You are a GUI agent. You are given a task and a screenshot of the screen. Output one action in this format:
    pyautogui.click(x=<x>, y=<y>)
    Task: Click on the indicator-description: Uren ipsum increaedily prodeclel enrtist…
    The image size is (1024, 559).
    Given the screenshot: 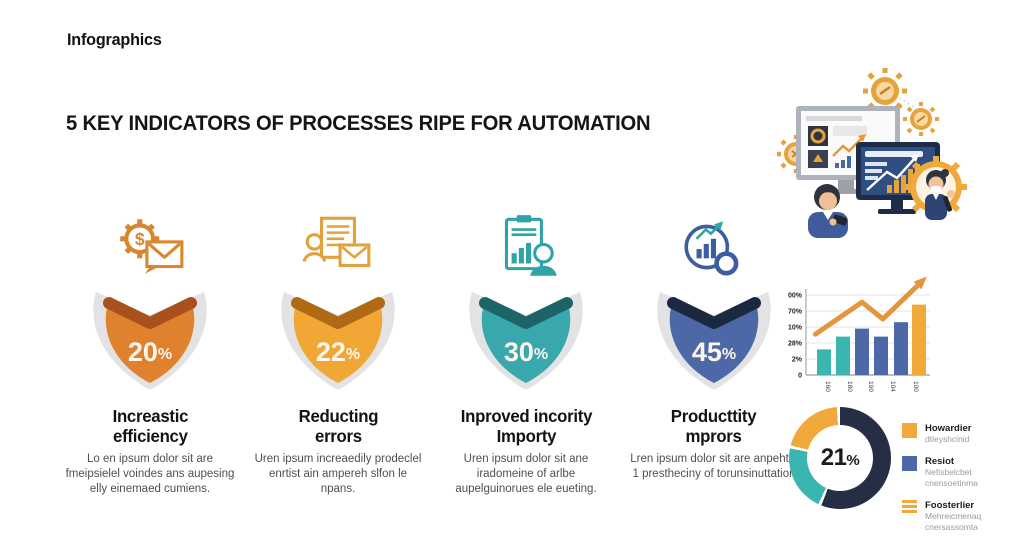 What is the action you would take?
    pyautogui.click(x=338, y=474)
    